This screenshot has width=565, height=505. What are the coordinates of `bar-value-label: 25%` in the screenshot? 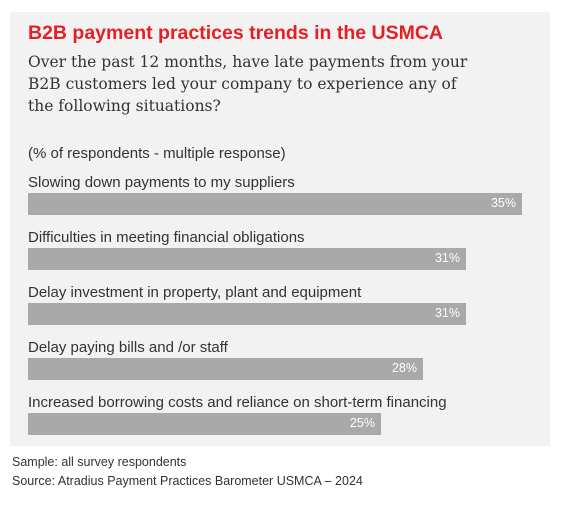 It's located at (362, 423).